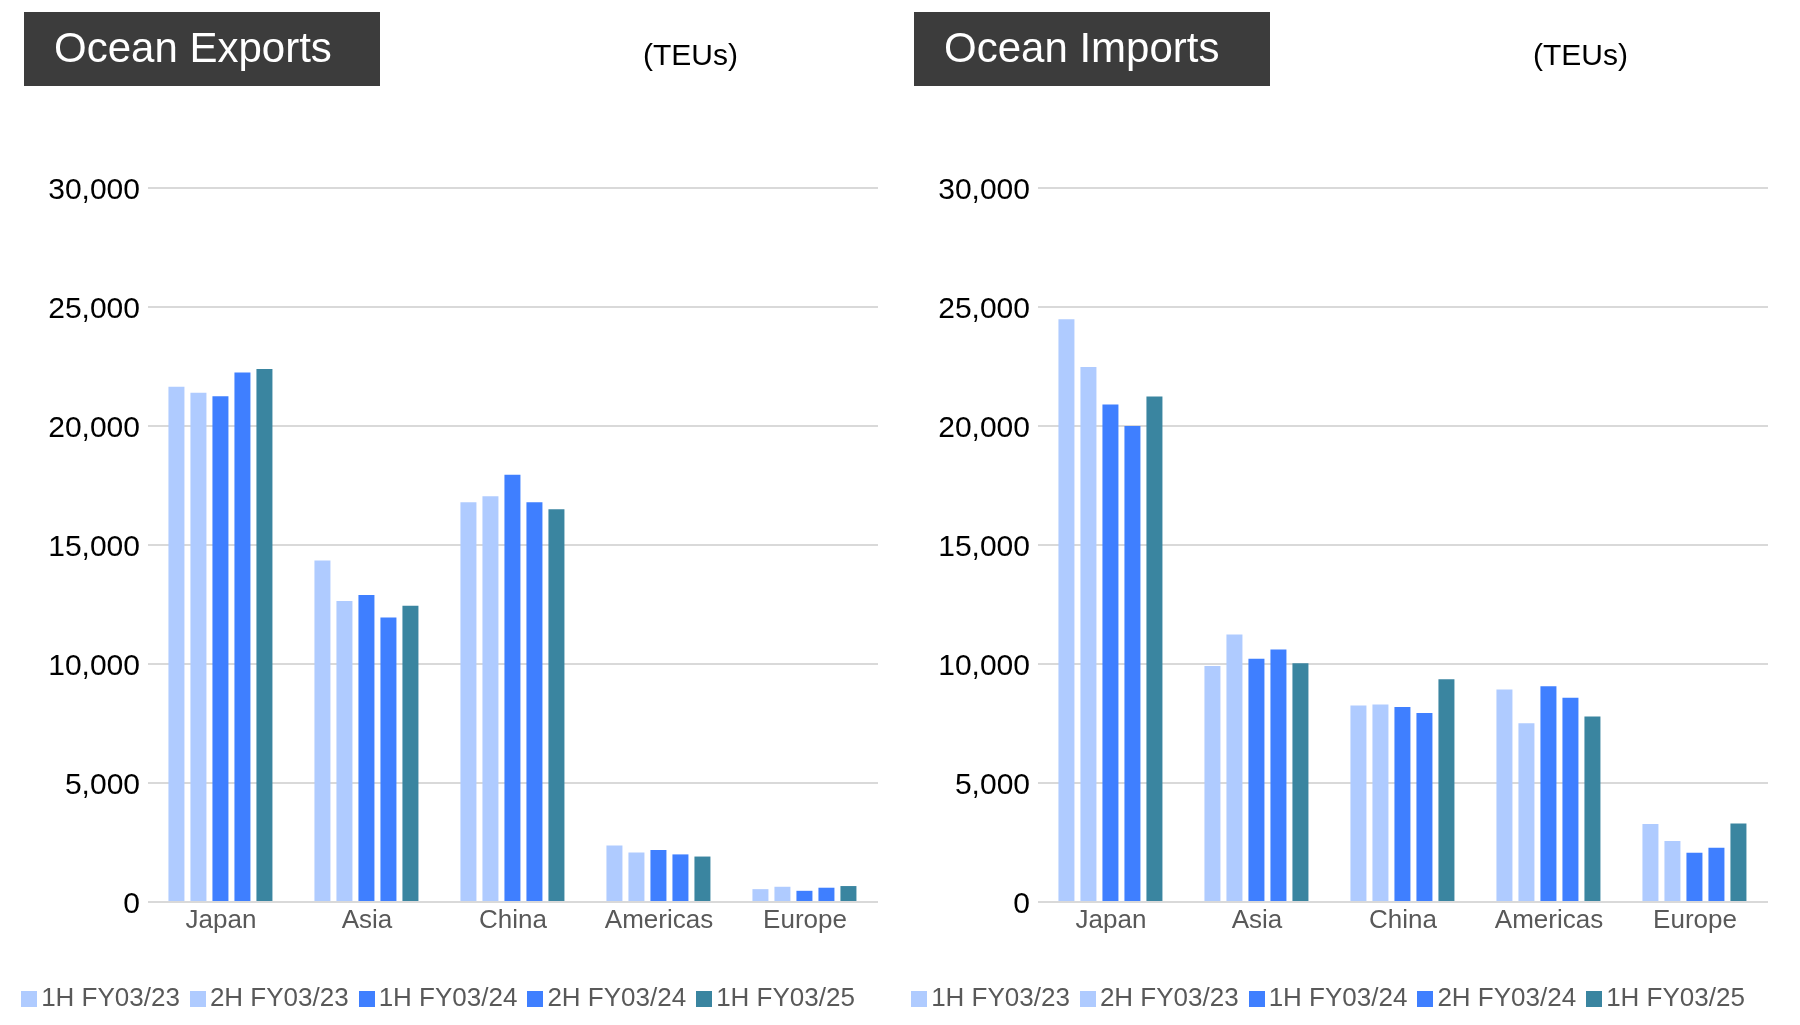  Describe the element at coordinates (1092, 49) in the screenshot. I see `chart-title: Ocean Imports` at that location.